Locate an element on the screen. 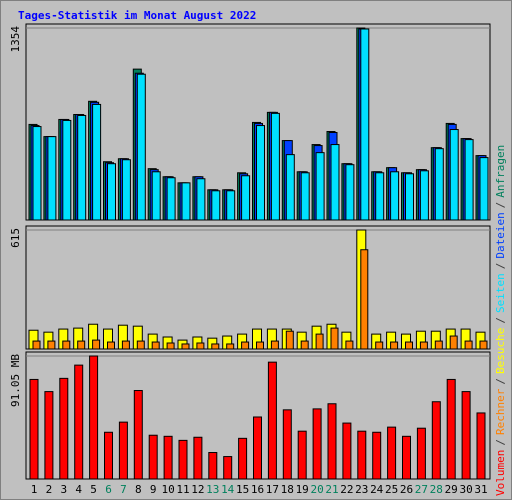 This screenshot has width=512, height=500. x-tick-label: 5 is located at coordinates (93, 489).